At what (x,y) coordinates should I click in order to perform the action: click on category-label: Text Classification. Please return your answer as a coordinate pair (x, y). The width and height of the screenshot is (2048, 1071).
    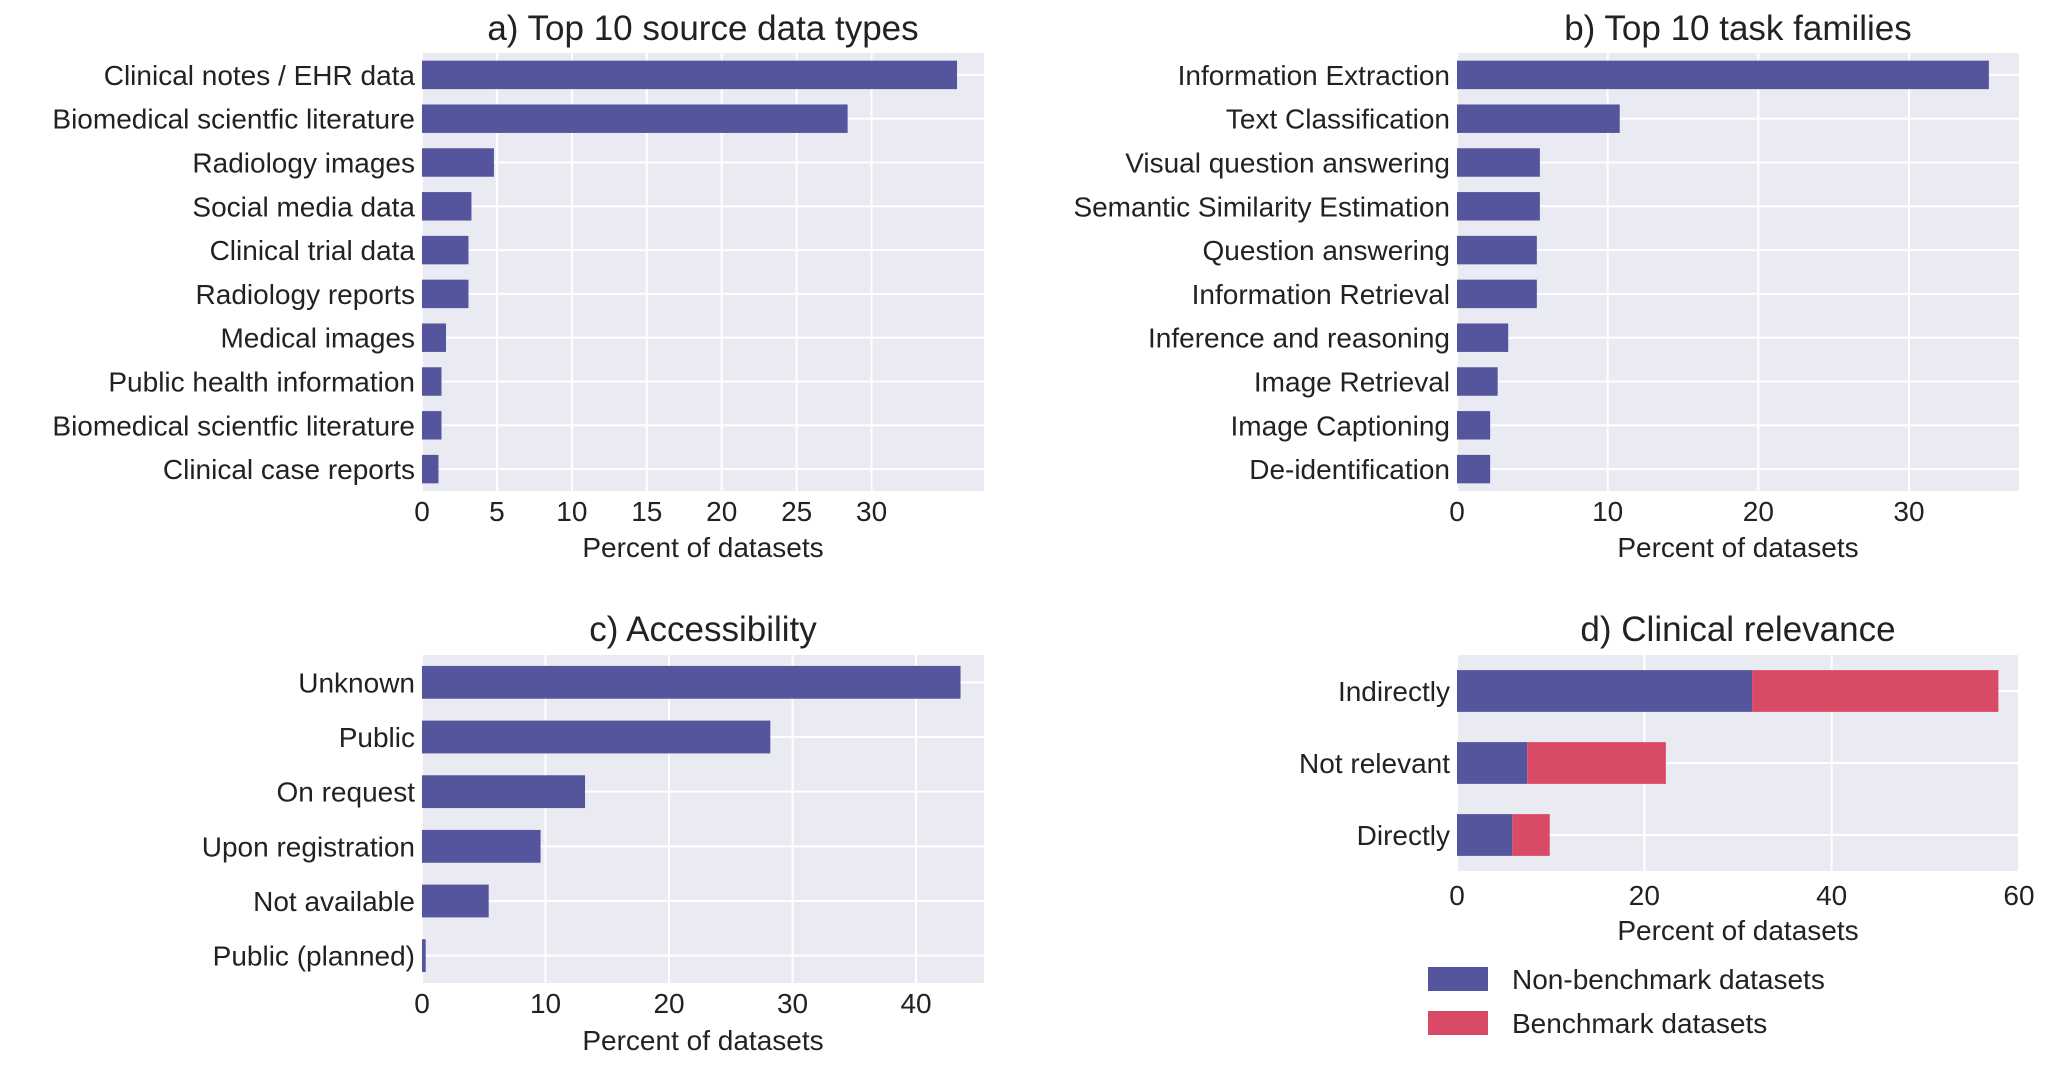
    Looking at the image, I should click on (1338, 119).